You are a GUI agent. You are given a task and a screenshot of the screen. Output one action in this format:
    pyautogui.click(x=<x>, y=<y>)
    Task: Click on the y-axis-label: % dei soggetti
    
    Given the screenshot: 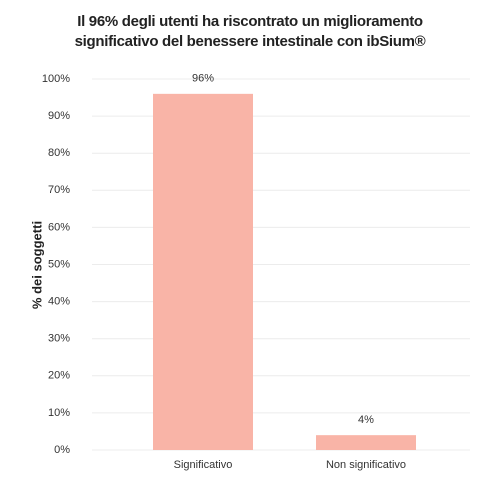 What is the action you would take?
    pyautogui.click(x=36, y=265)
    